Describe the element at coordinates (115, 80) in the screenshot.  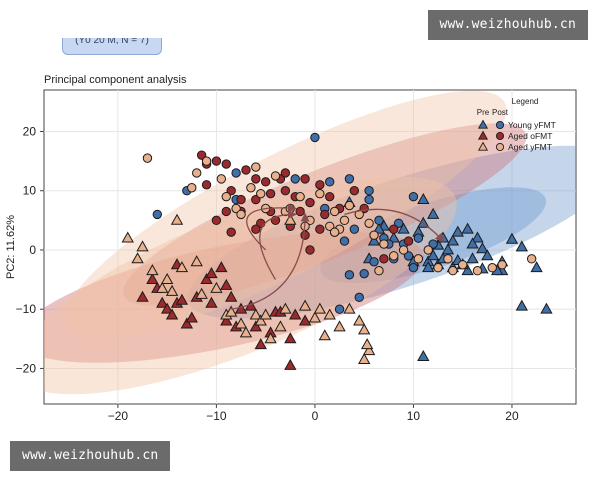
I see `chart-title: Principal component analysis` at that location.